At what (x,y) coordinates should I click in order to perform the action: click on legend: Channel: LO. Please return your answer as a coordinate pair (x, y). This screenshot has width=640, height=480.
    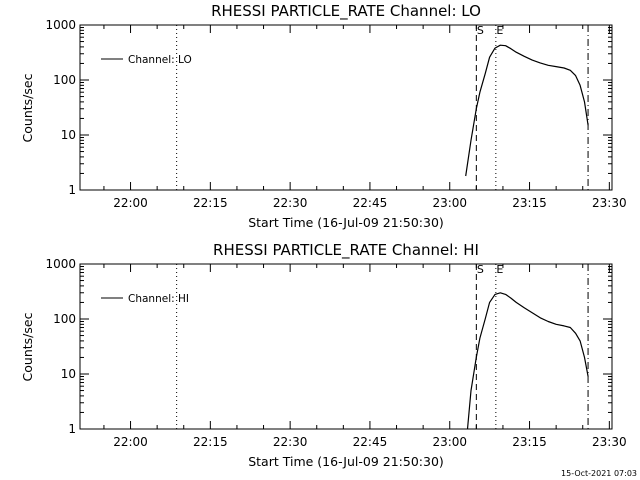
    Looking at the image, I should click on (146, 60).